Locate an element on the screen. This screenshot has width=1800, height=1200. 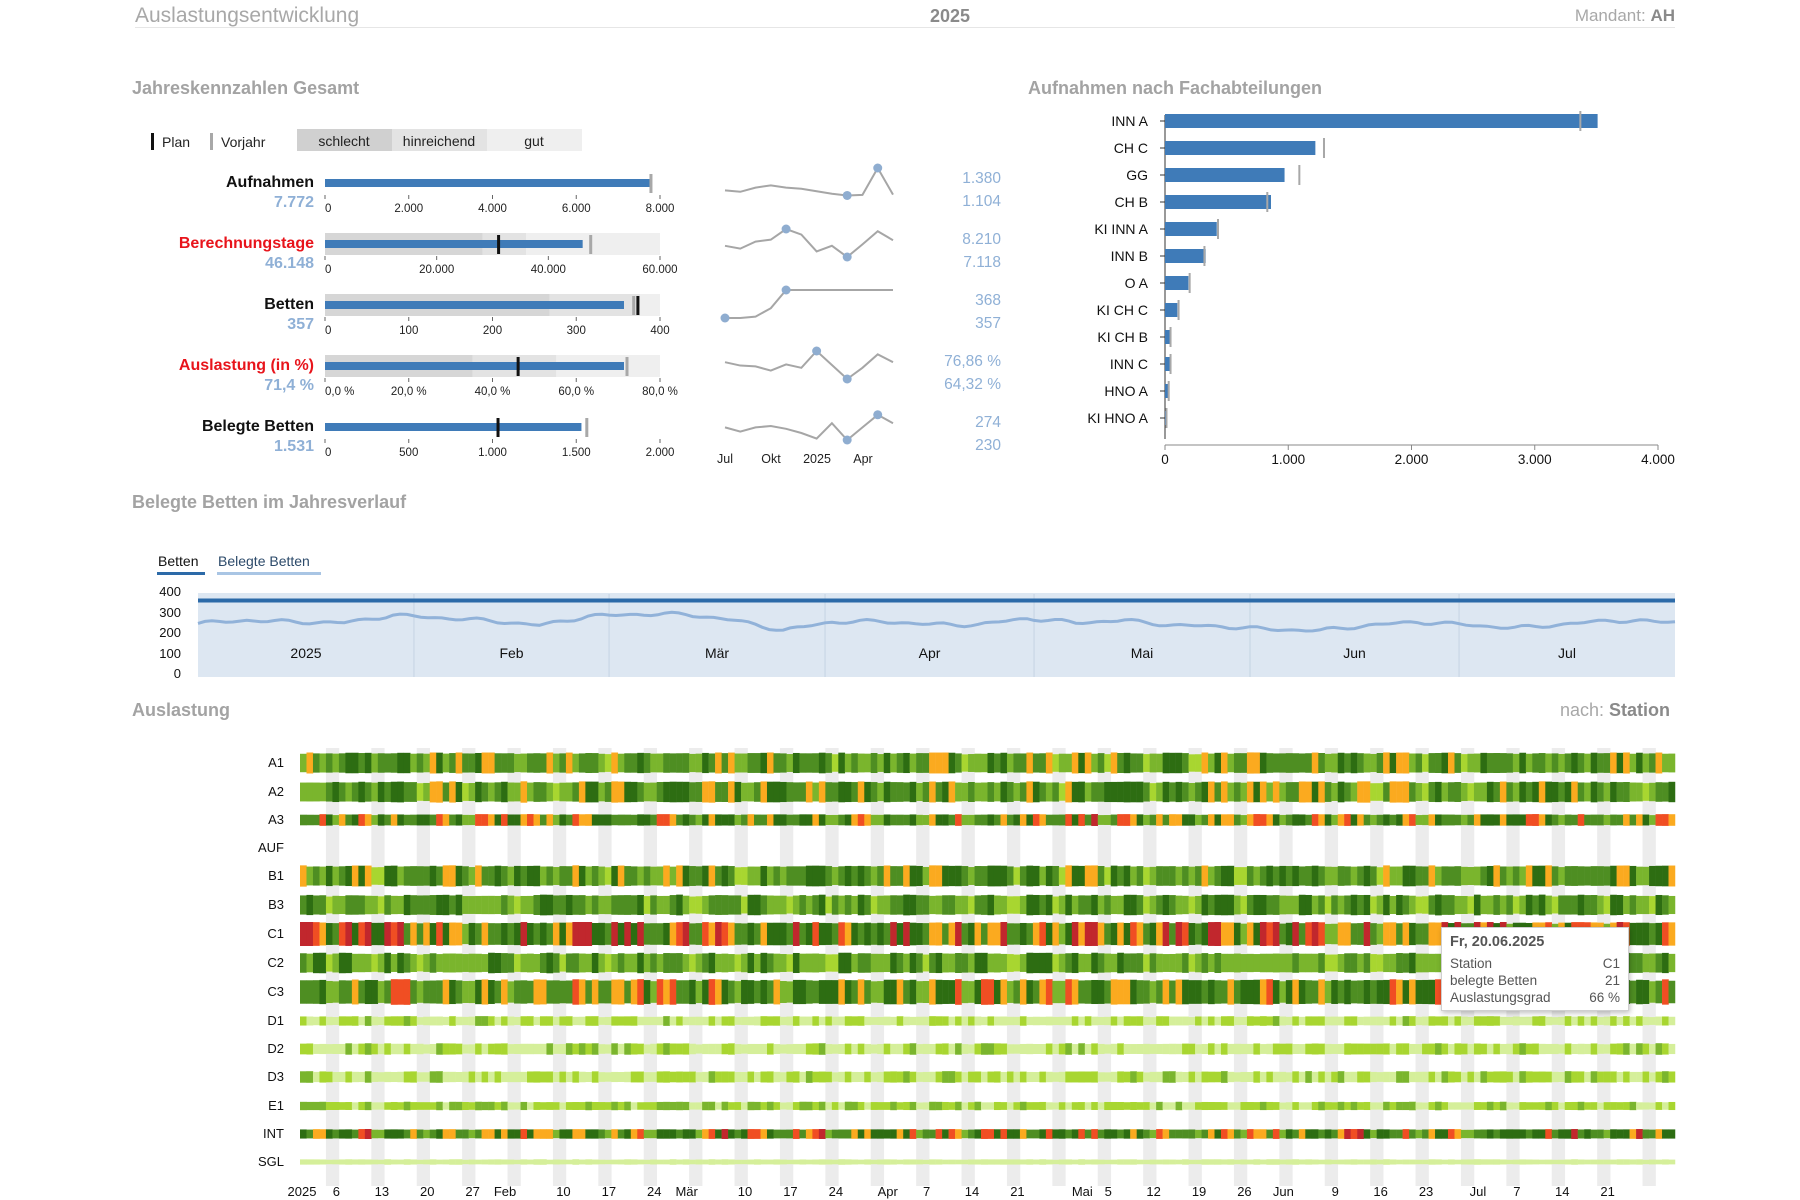
heatmap-row-label: C1 is located at coordinates (275, 933).